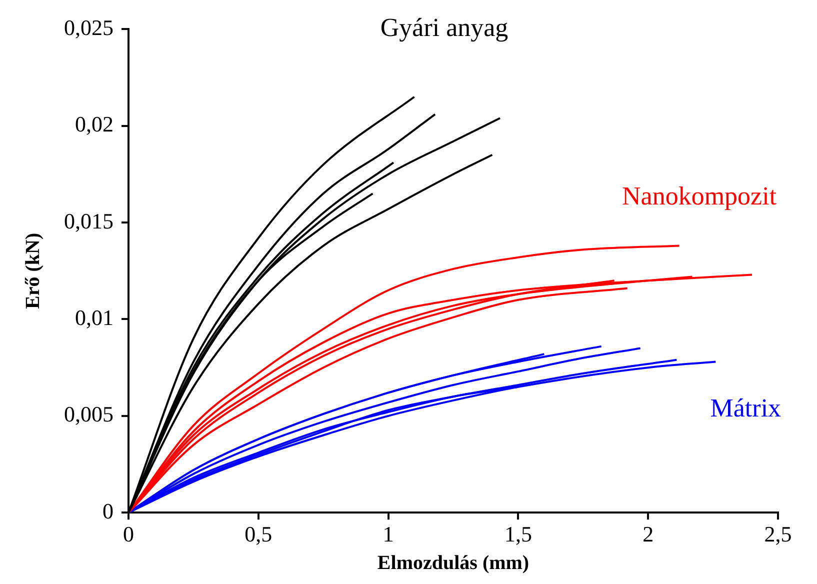 This screenshot has height=584, width=817. What do you see at coordinates (258, 534) in the screenshot?
I see `x-tick-label: 0,5` at bounding box center [258, 534].